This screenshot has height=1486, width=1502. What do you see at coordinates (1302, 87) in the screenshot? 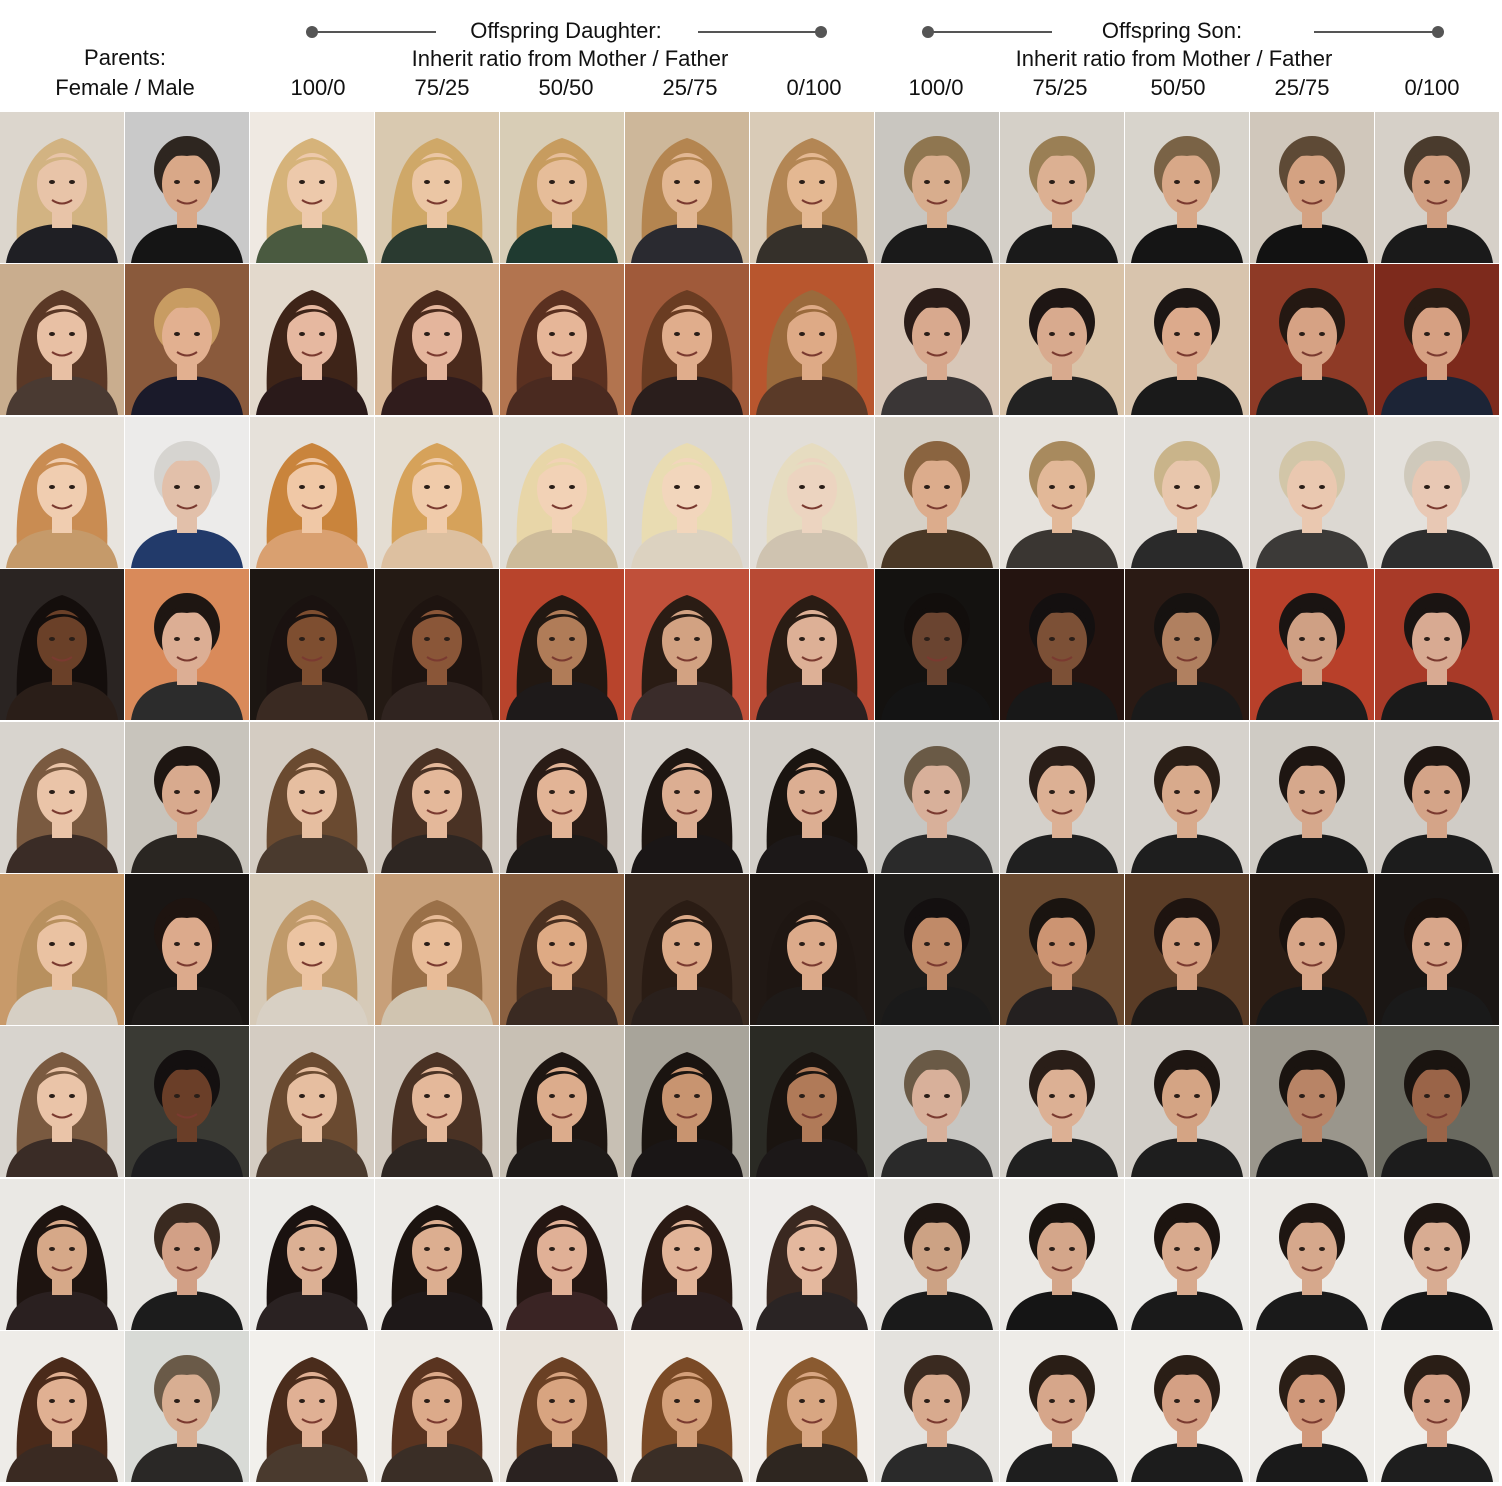
I see `son-ratio-label: 25/75` at bounding box center [1302, 87].